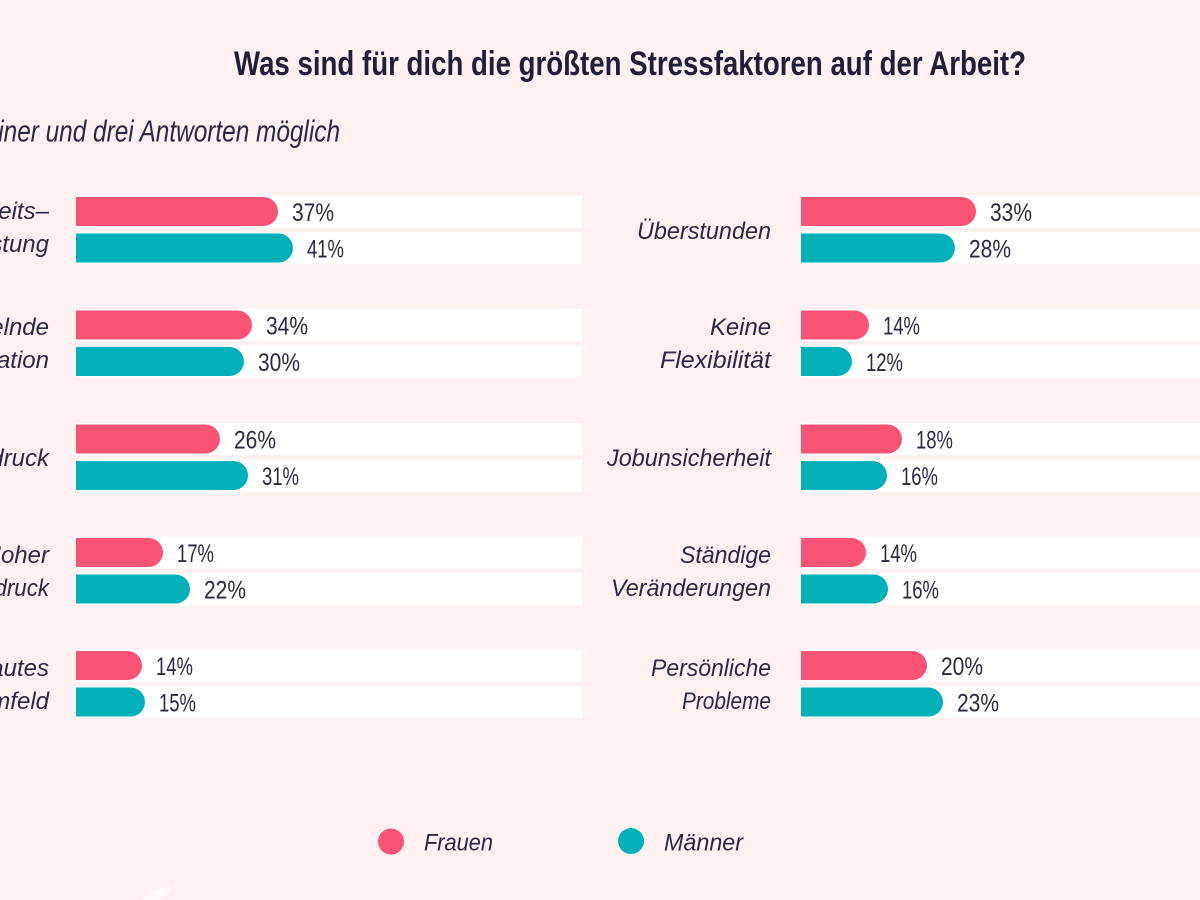 Image resolution: width=1200 pixels, height=900 pixels. What do you see at coordinates (177, 704) in the screenshot?
I see `svg-text: 15%` at bounding box center [177, 704].